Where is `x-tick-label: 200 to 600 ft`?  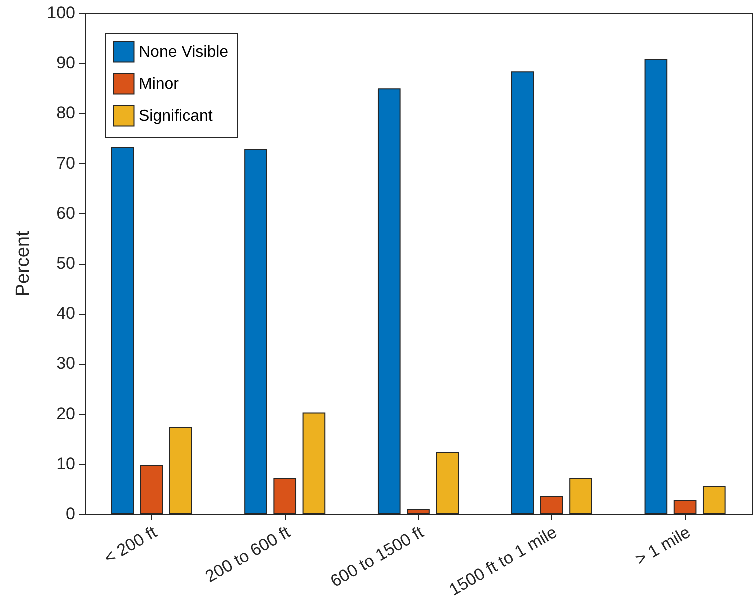
x-tick-label: 200 to 600 ft is located at coordinates (248, 554).